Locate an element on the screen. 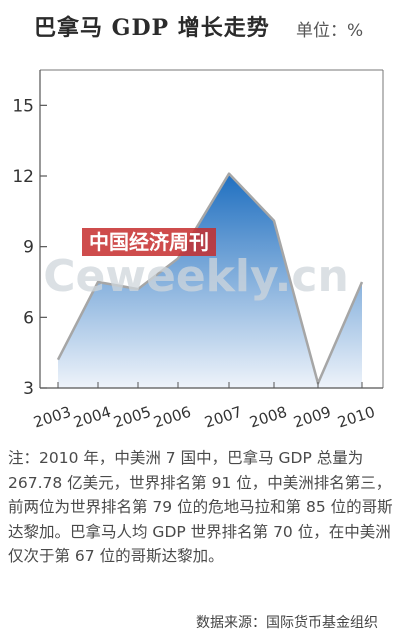 The image size is (400, 643). y-tick-label-6: 6 is located at coordinates (28, 318).